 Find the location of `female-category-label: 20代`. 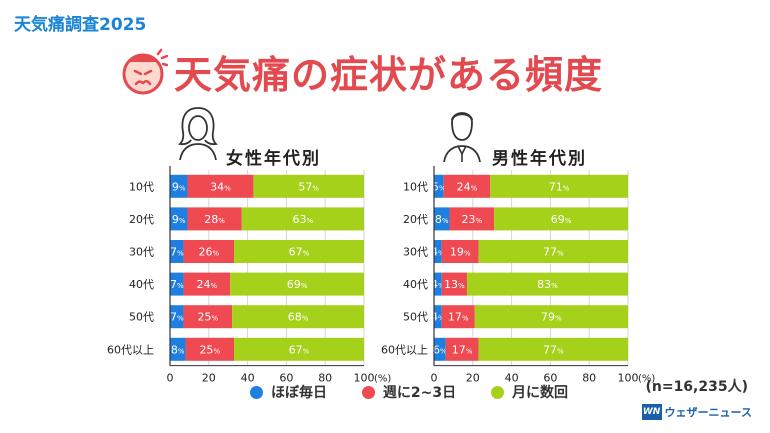

female-category-label: 20代 is located at coordinates (141, 219).